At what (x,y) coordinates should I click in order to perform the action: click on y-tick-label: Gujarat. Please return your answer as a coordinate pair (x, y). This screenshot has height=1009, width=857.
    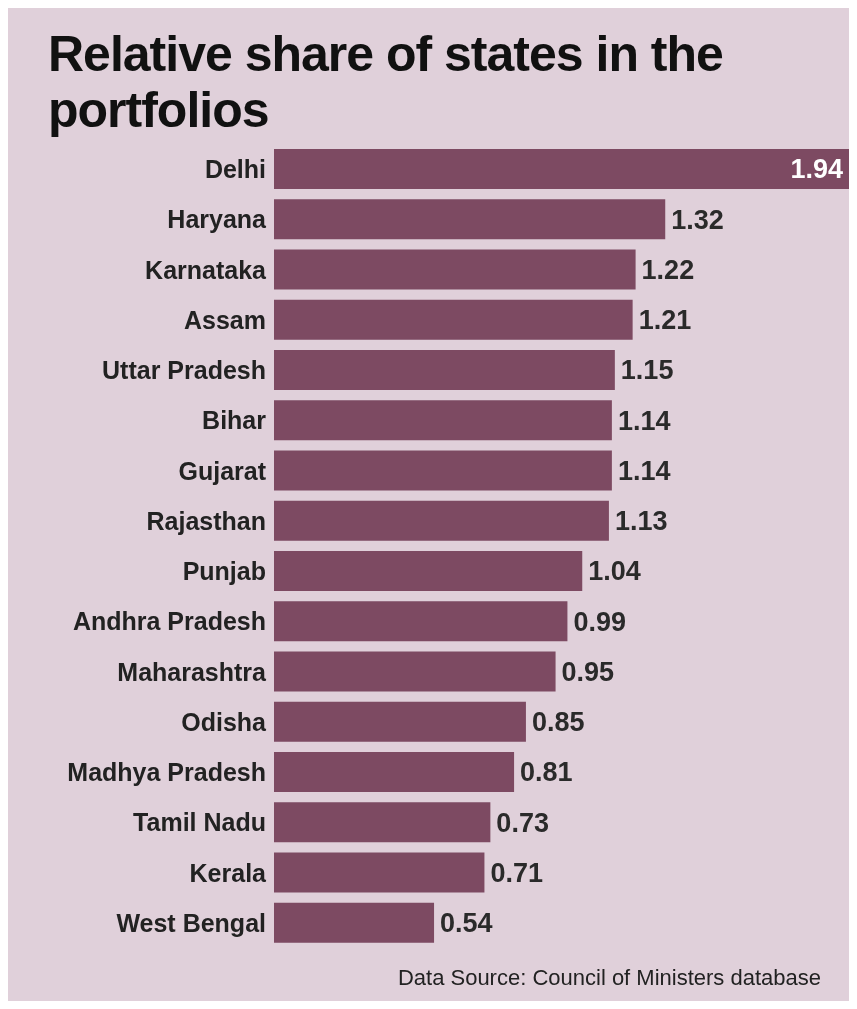
    Looking at the image, I should click on (222, 470).